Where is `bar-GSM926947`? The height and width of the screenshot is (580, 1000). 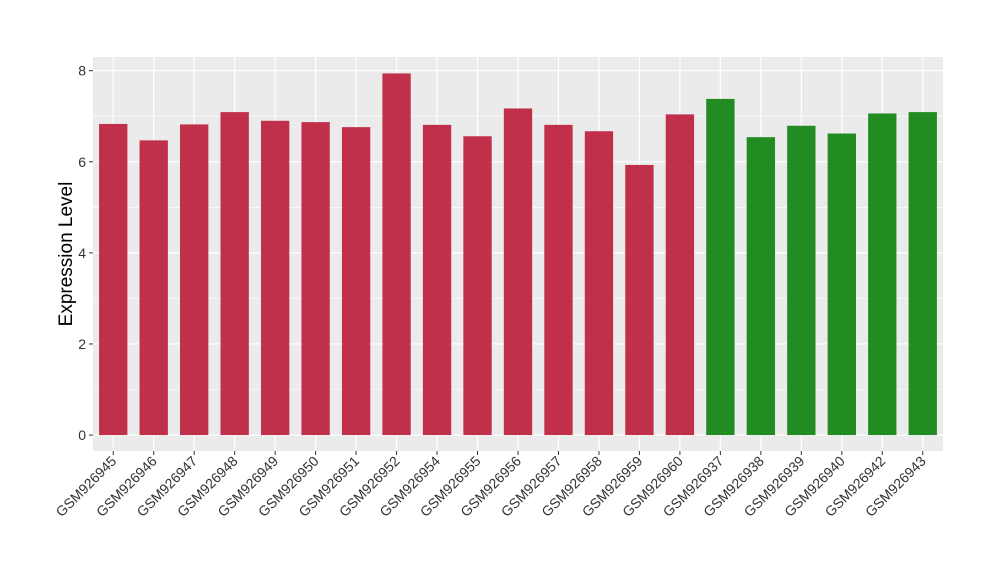
bar-GSM926947 is located at coordinates (194, 280).